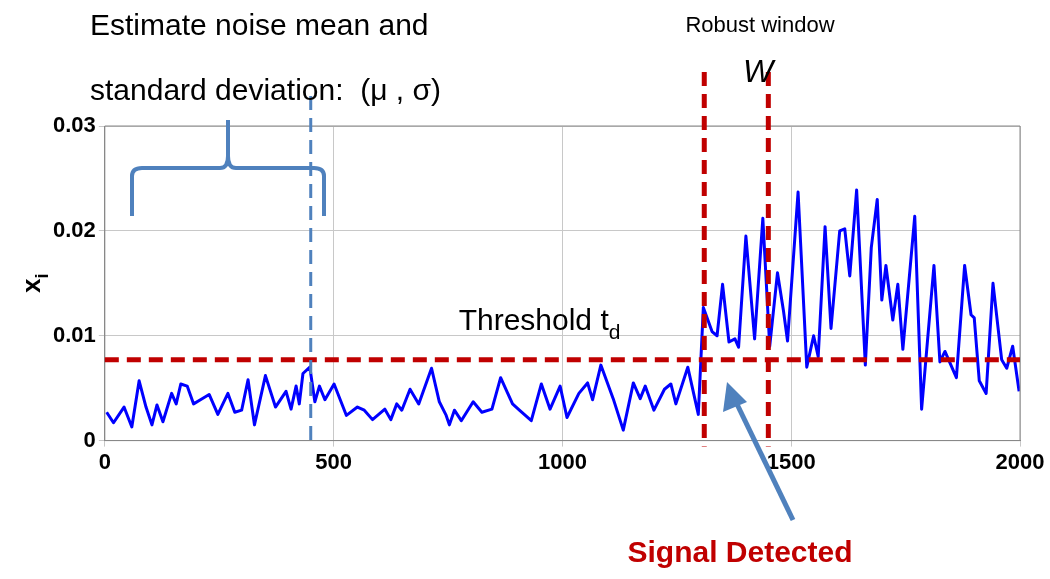 The width and height of the screenshot is (1050, 579). What do you see at coordinates (760, 24) in the screenshot?
I see `text: Robust window` at bounding box center [760, 24].